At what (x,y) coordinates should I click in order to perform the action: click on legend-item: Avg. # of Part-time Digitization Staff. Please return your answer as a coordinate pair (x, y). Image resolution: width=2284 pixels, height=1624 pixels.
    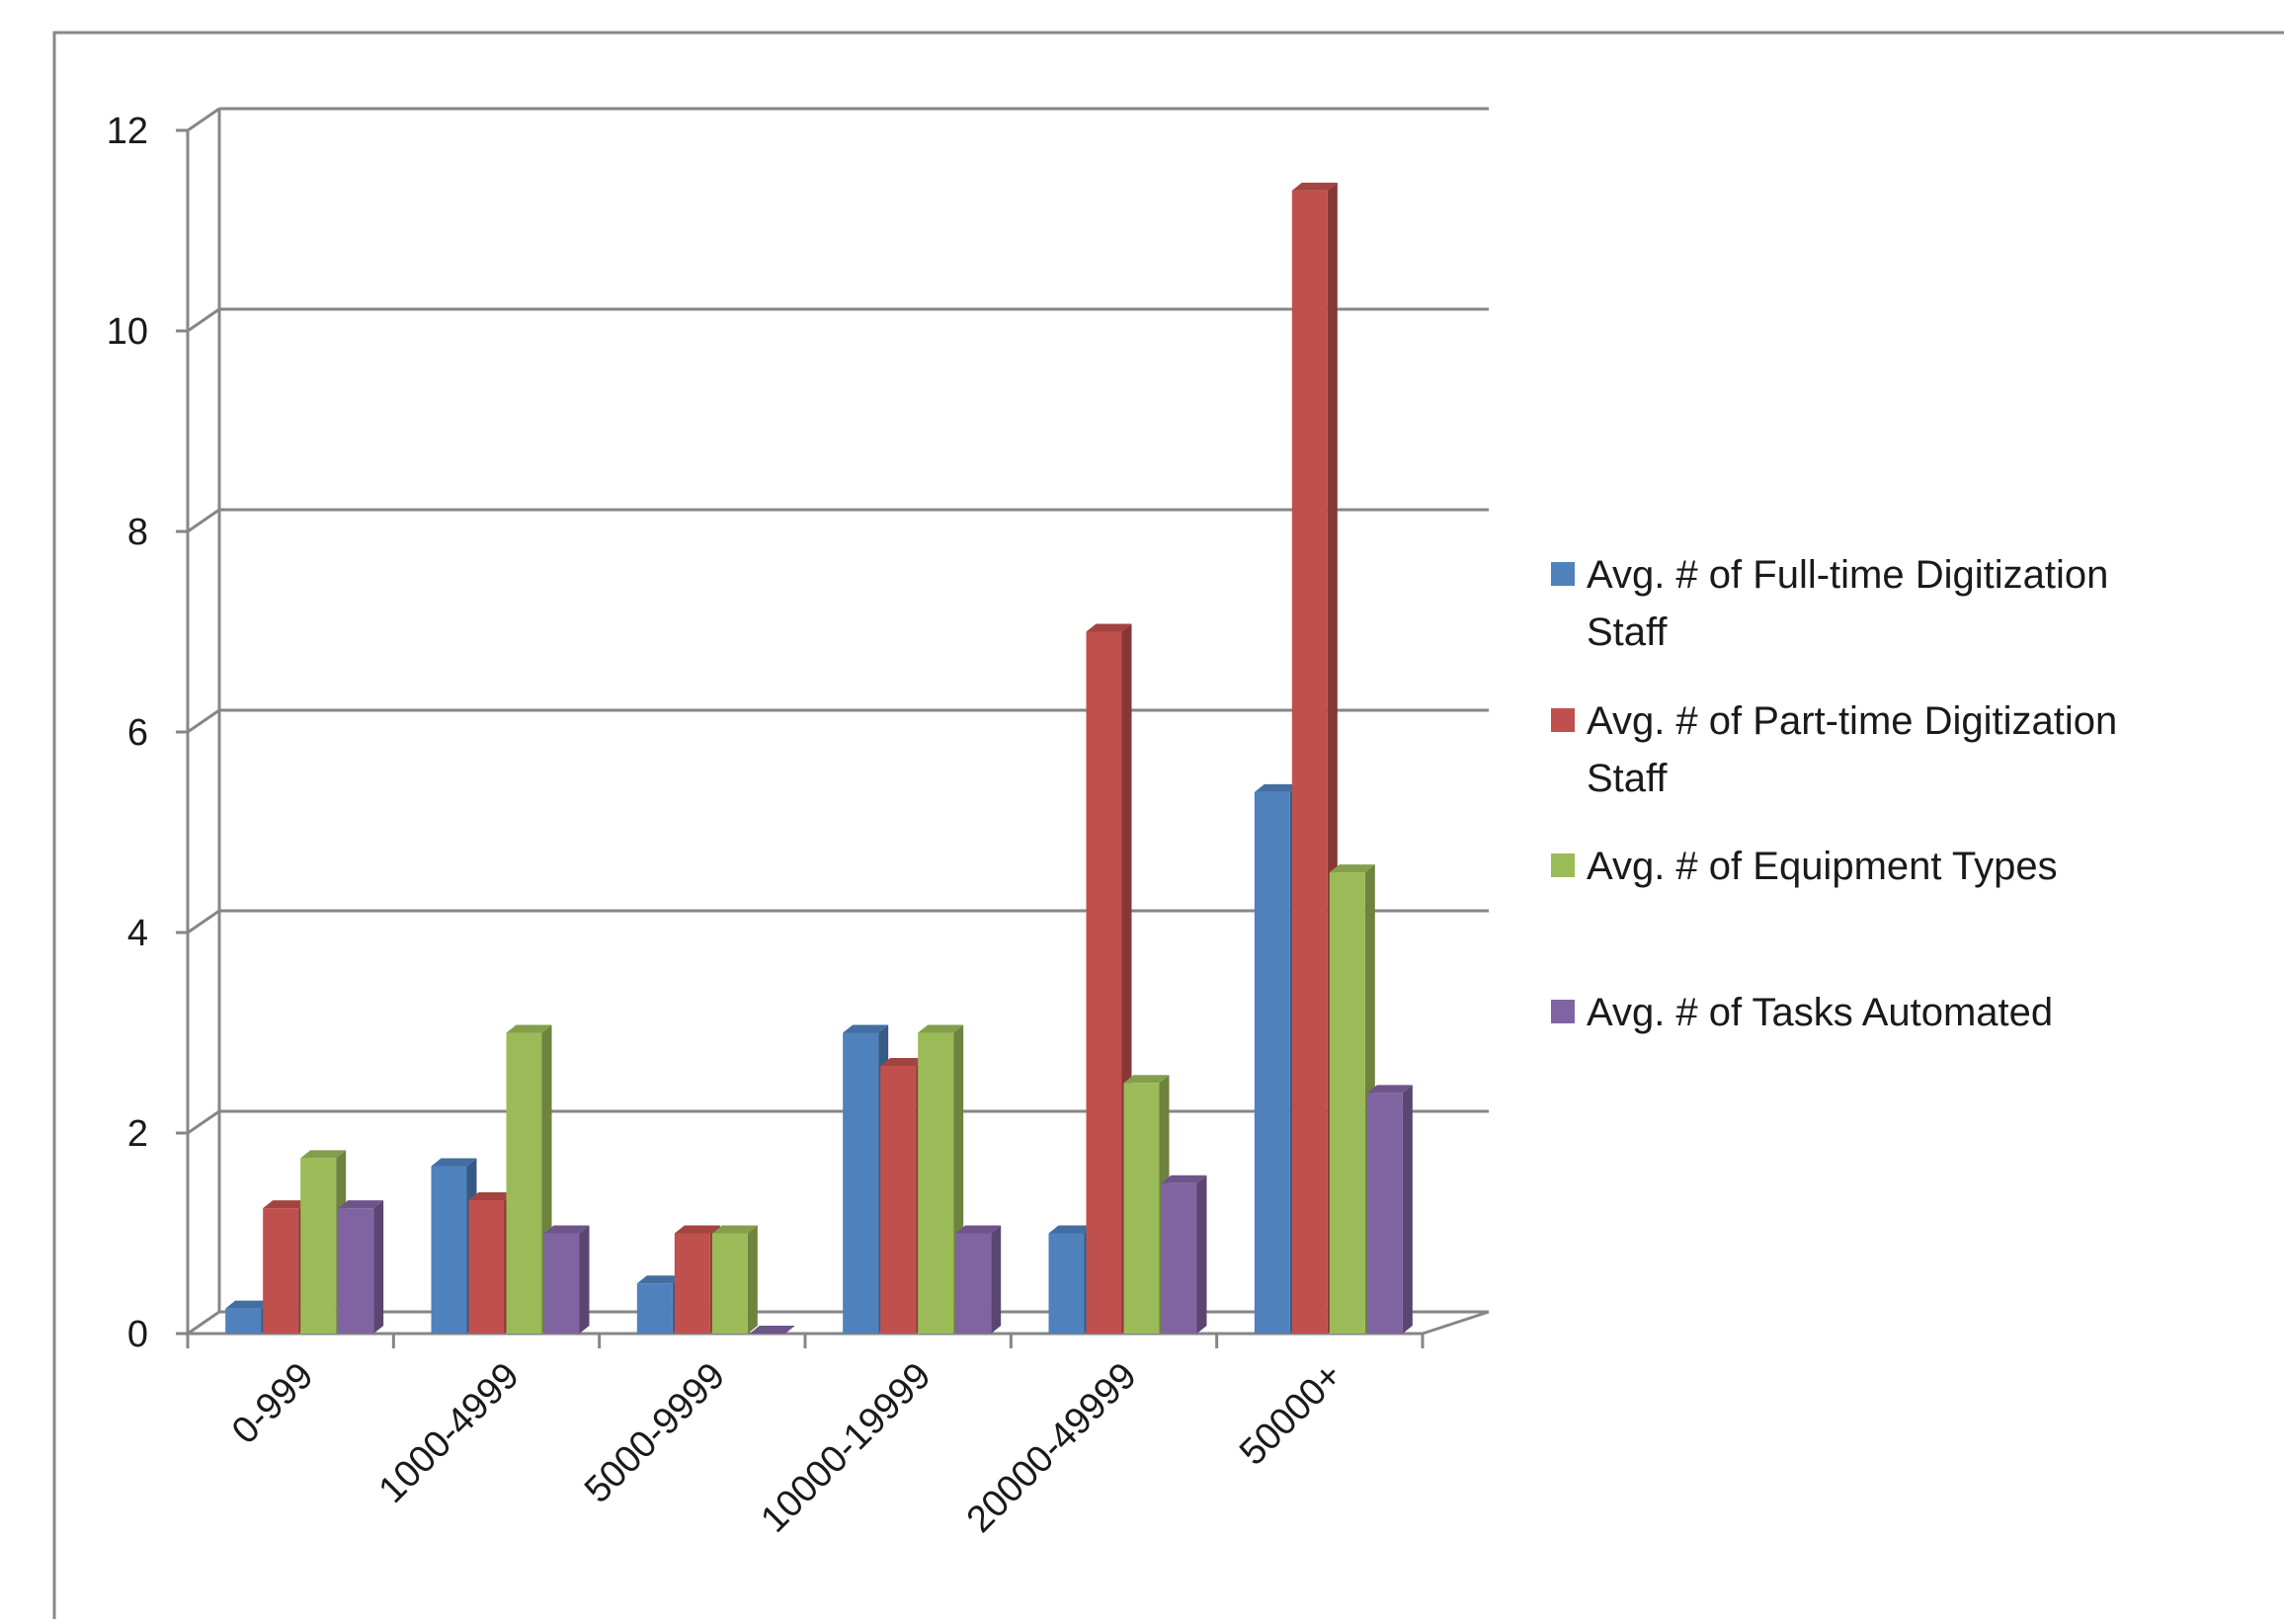
    Looking at the image, I should click on (1834, 749).